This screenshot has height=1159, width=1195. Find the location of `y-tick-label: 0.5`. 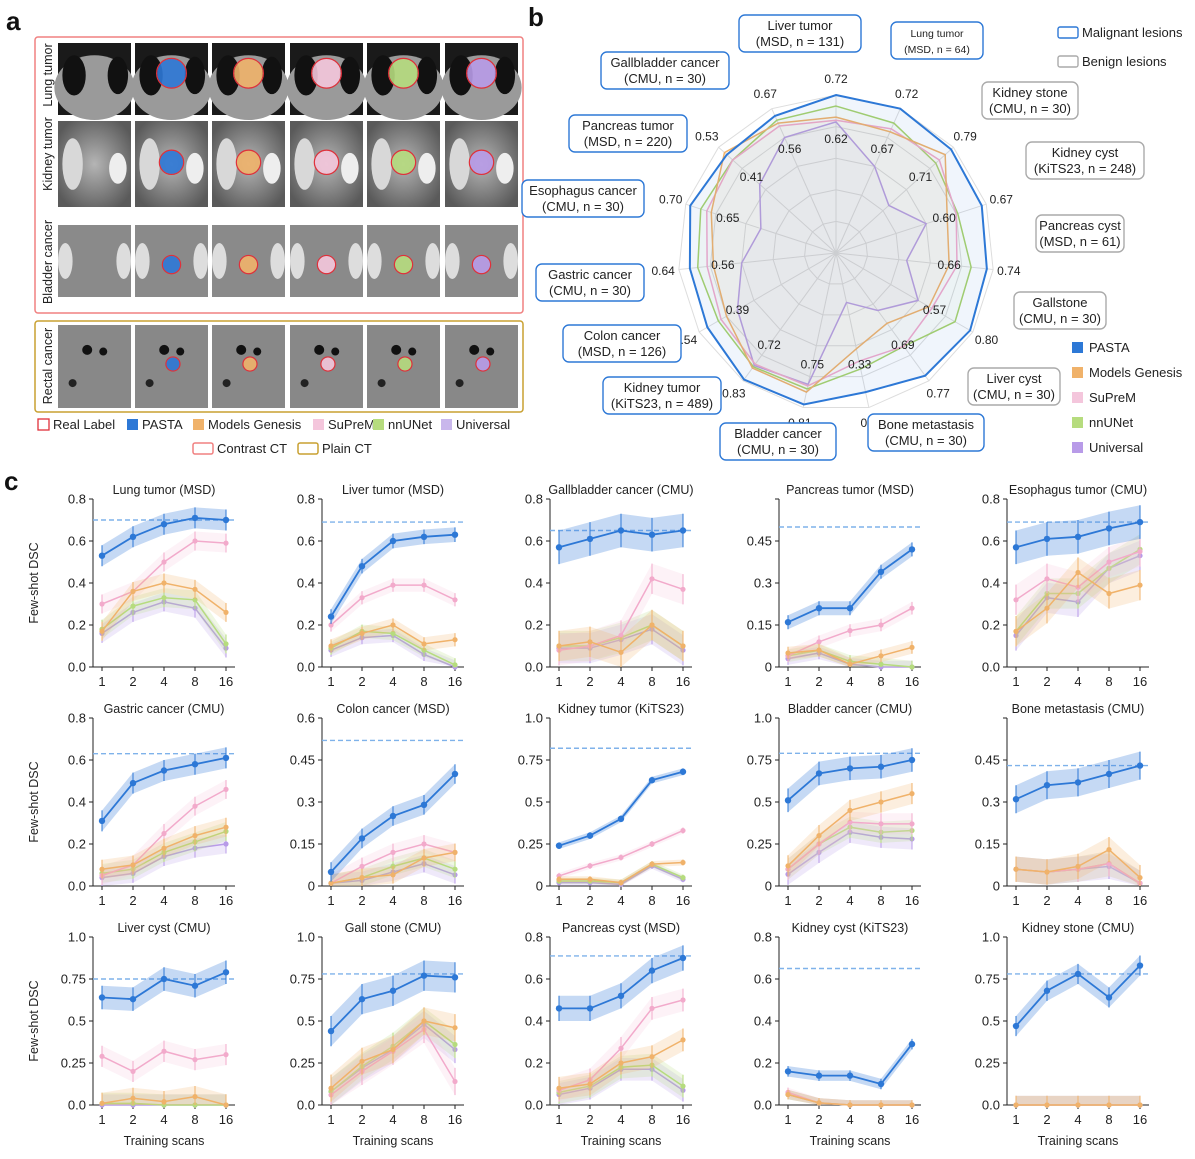

y-tick-label: 0.5 is located at coordinates (534, 802).